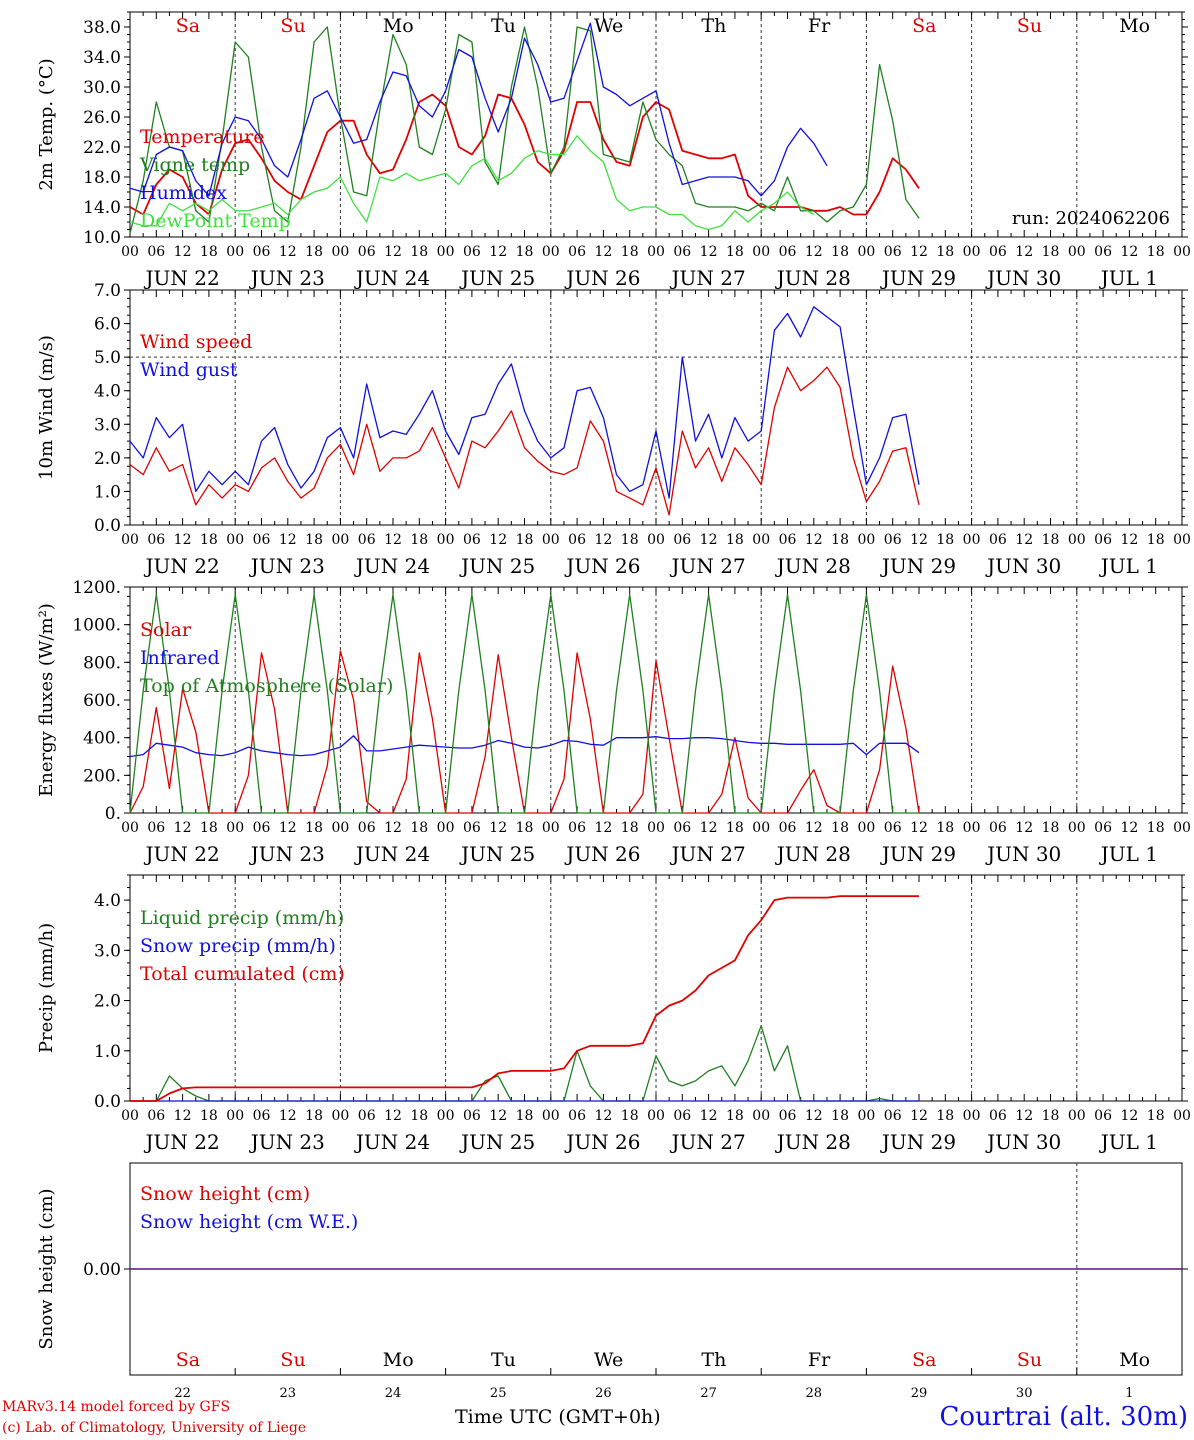  Describe the element at coordinates (242, 974) in the screenshot. I see `legend-entry: Total cumulated (cm)` at that location.